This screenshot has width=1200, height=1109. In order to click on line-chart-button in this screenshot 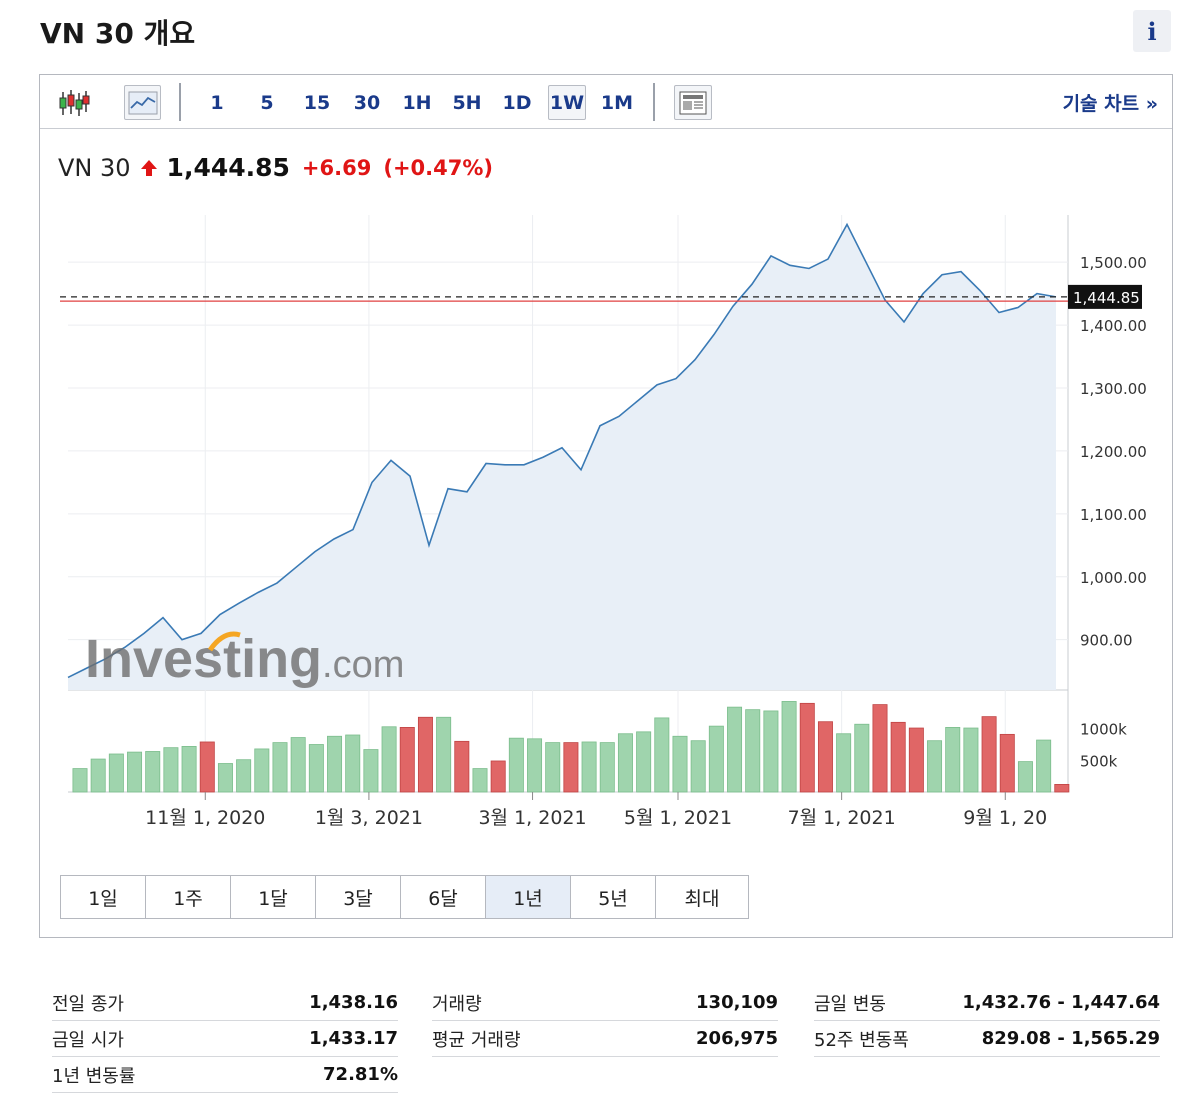, I will do `click(142, 102)`.